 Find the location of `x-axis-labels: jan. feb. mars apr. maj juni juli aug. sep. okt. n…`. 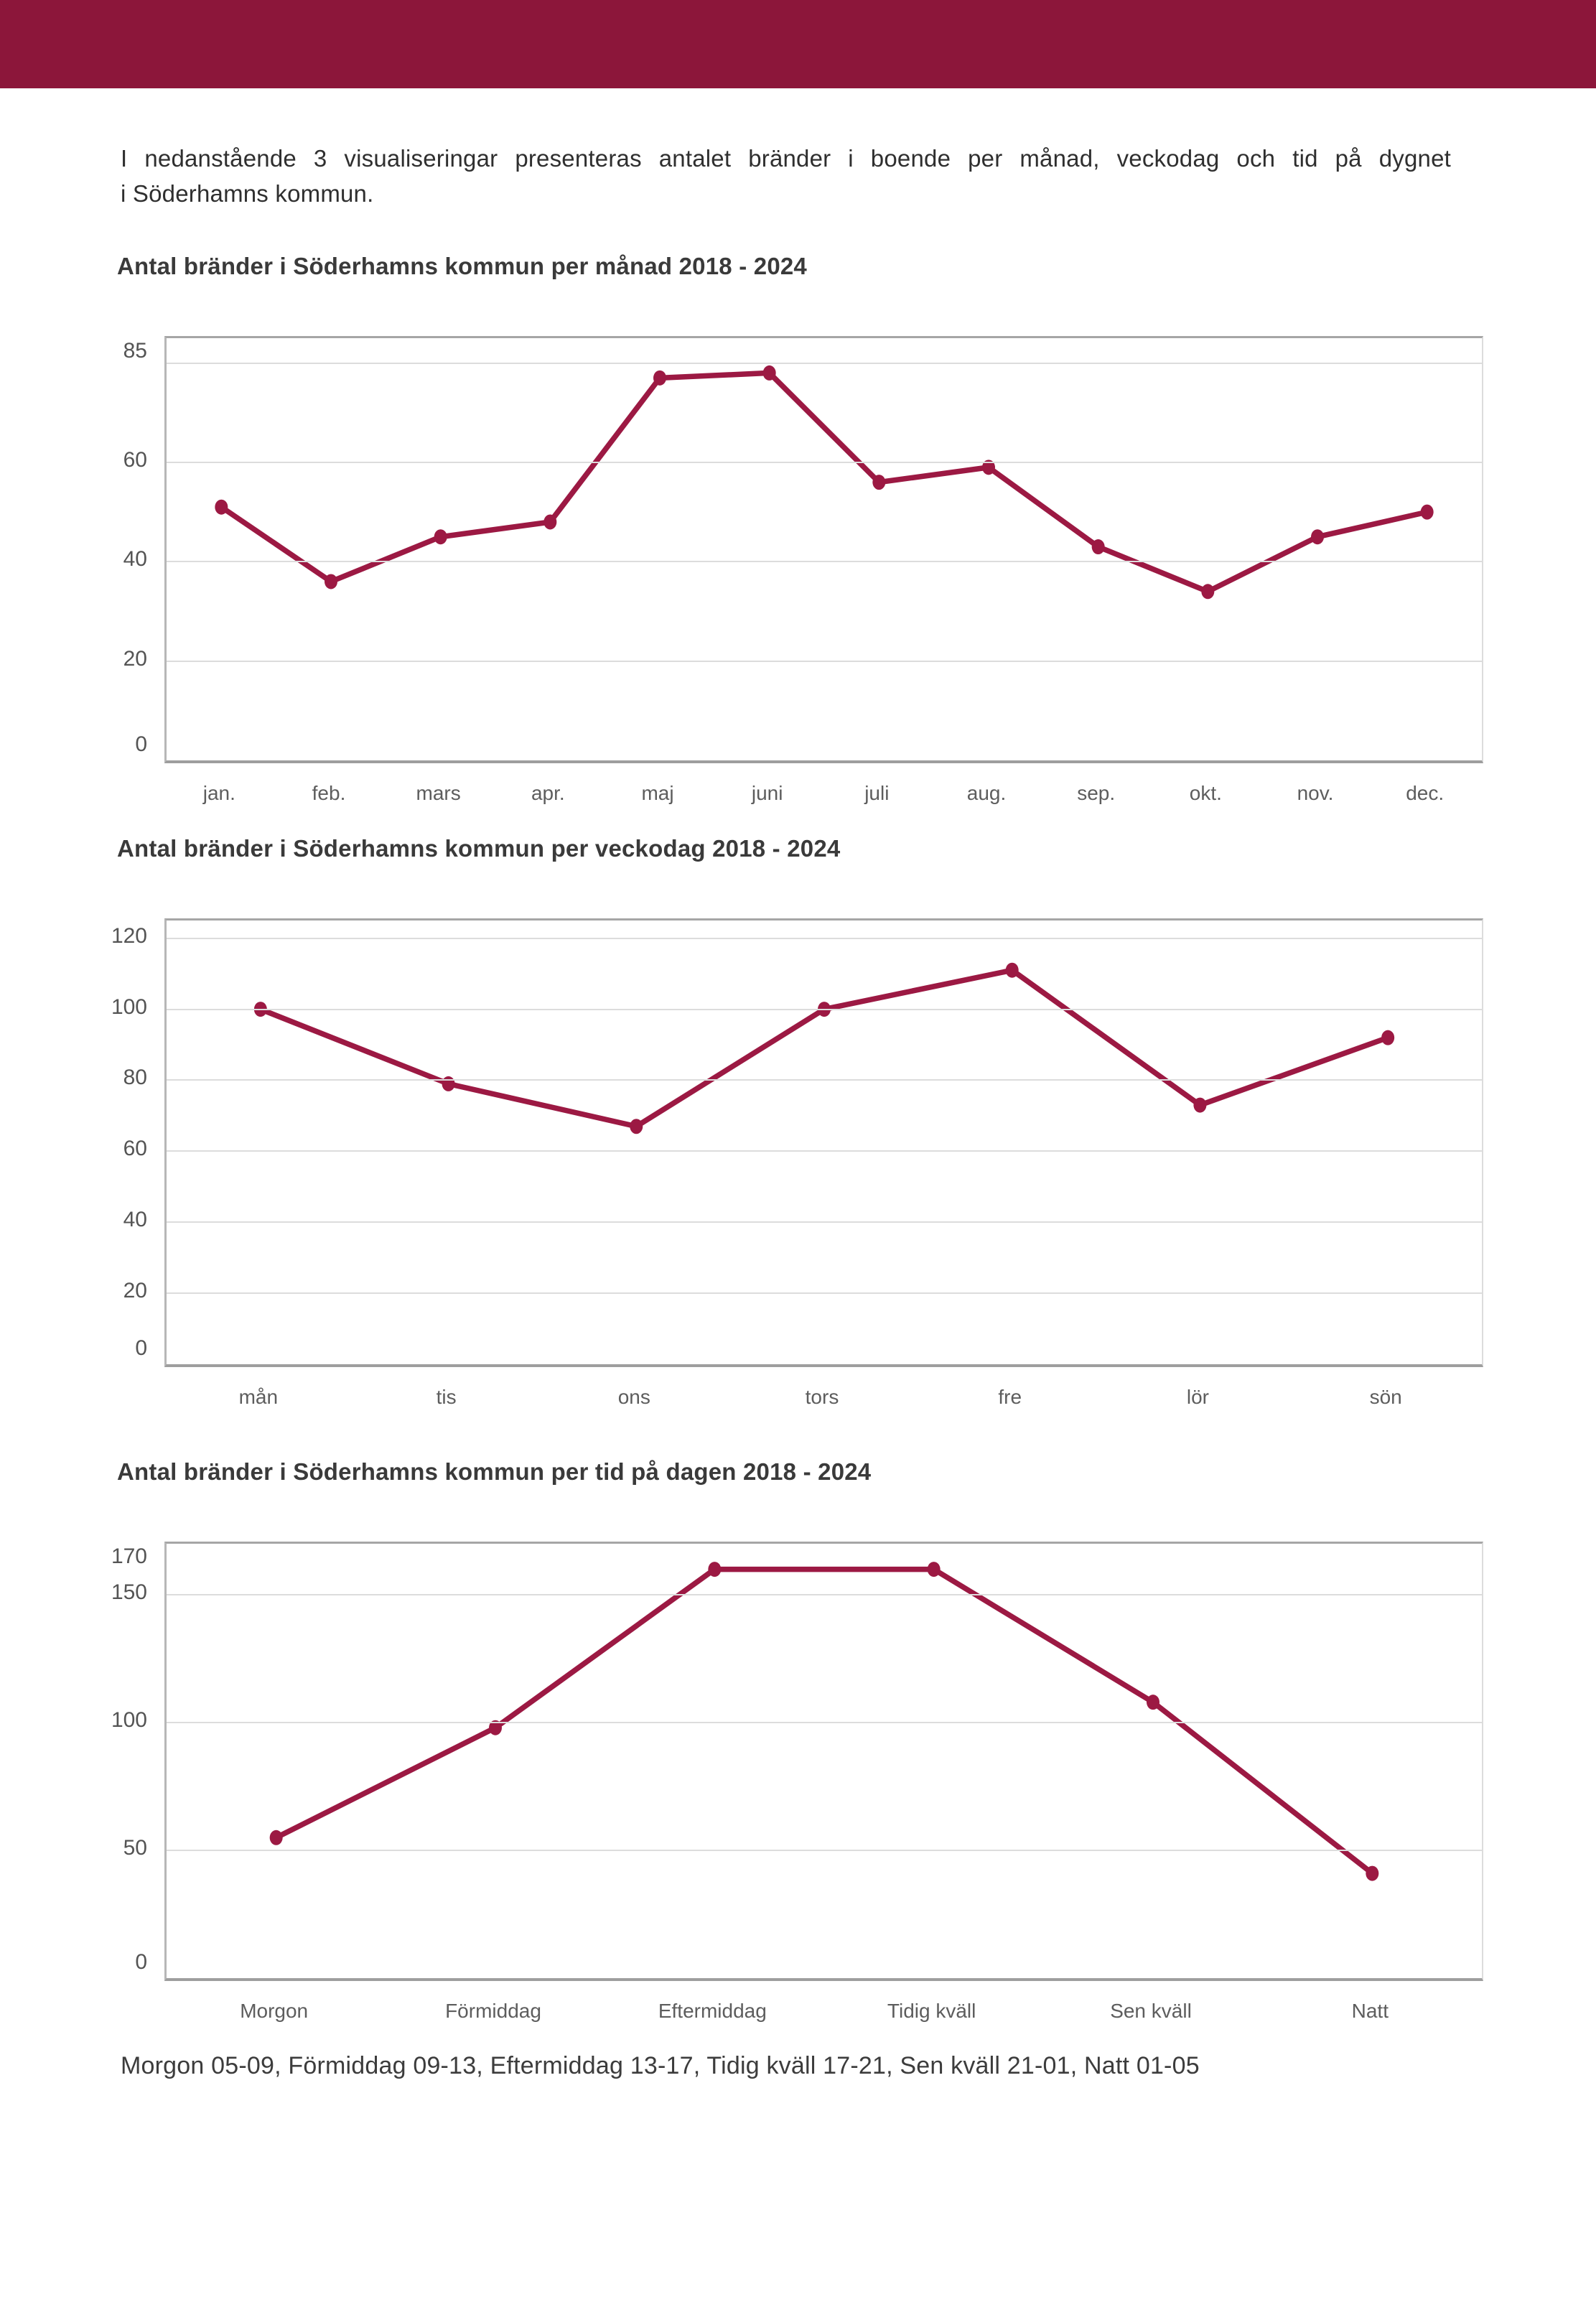

x-axis-labels: jan. feb. mars apr. maj juni juli aug. sep. okt. n… is located at coordinates (823, 794).